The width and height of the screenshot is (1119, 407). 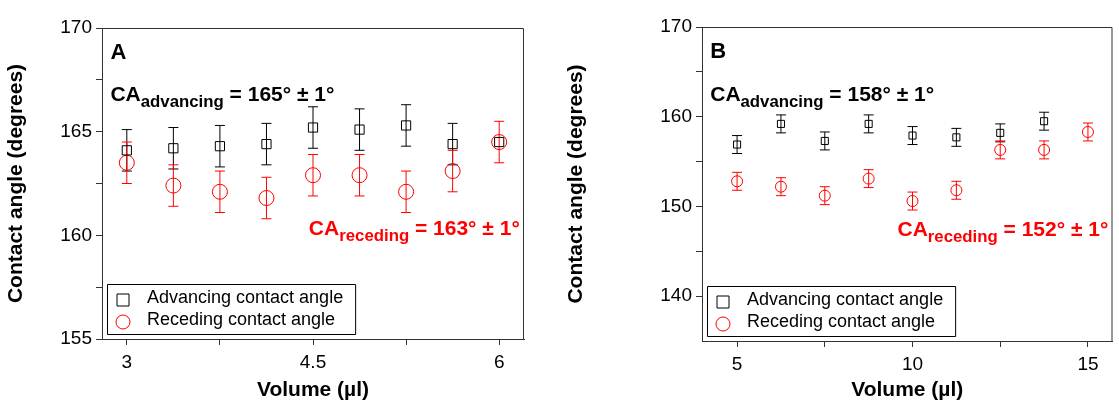 I want to click on x-tick-label: 10, so click(x=912, y=363).